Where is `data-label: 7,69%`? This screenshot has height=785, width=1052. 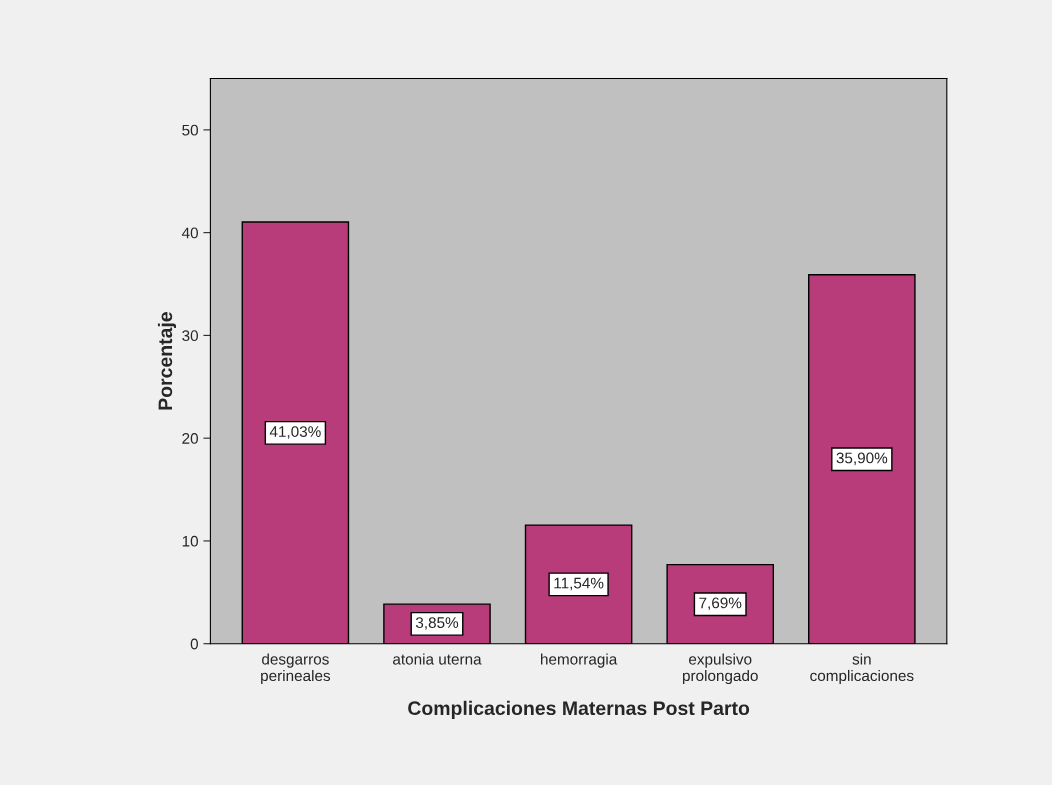
data-label: 7,69% is located at coordinates (720, 604).